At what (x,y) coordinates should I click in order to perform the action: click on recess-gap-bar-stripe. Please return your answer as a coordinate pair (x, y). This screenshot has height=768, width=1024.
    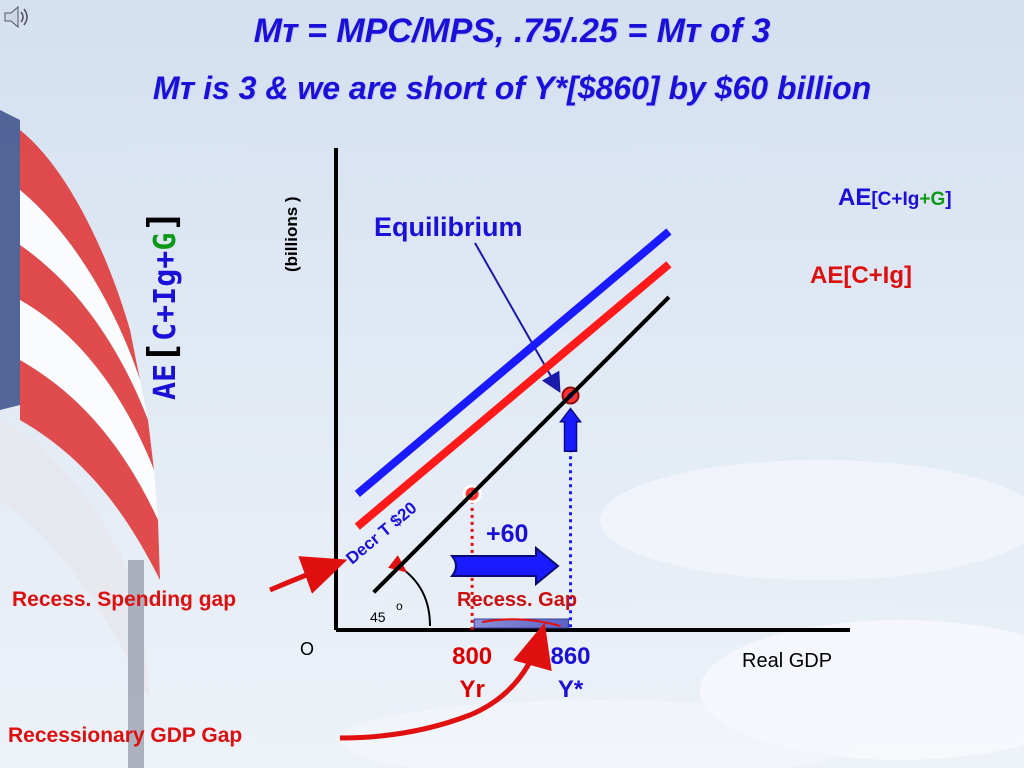
    Looking at the image, I should click on (521, 622).